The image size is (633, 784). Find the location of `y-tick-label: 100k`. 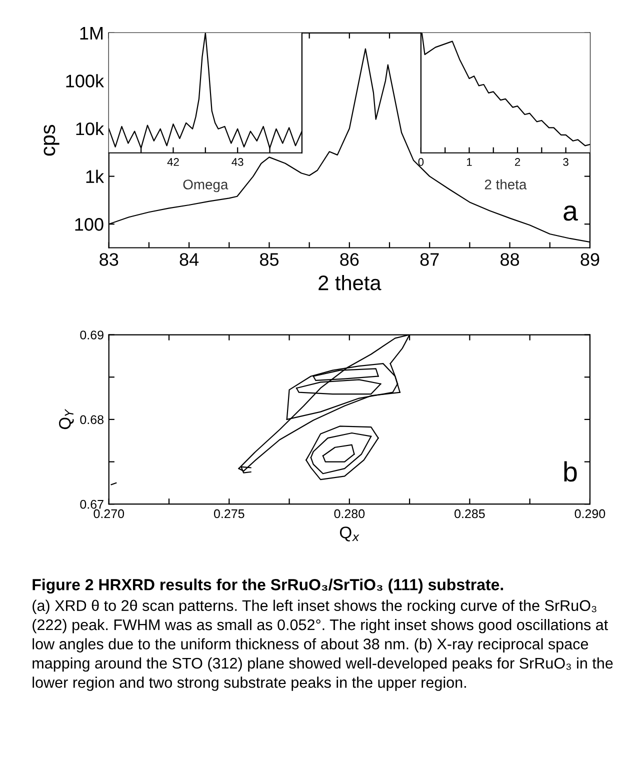

y-tick-label: 100k is located at coordinates (85, 81).